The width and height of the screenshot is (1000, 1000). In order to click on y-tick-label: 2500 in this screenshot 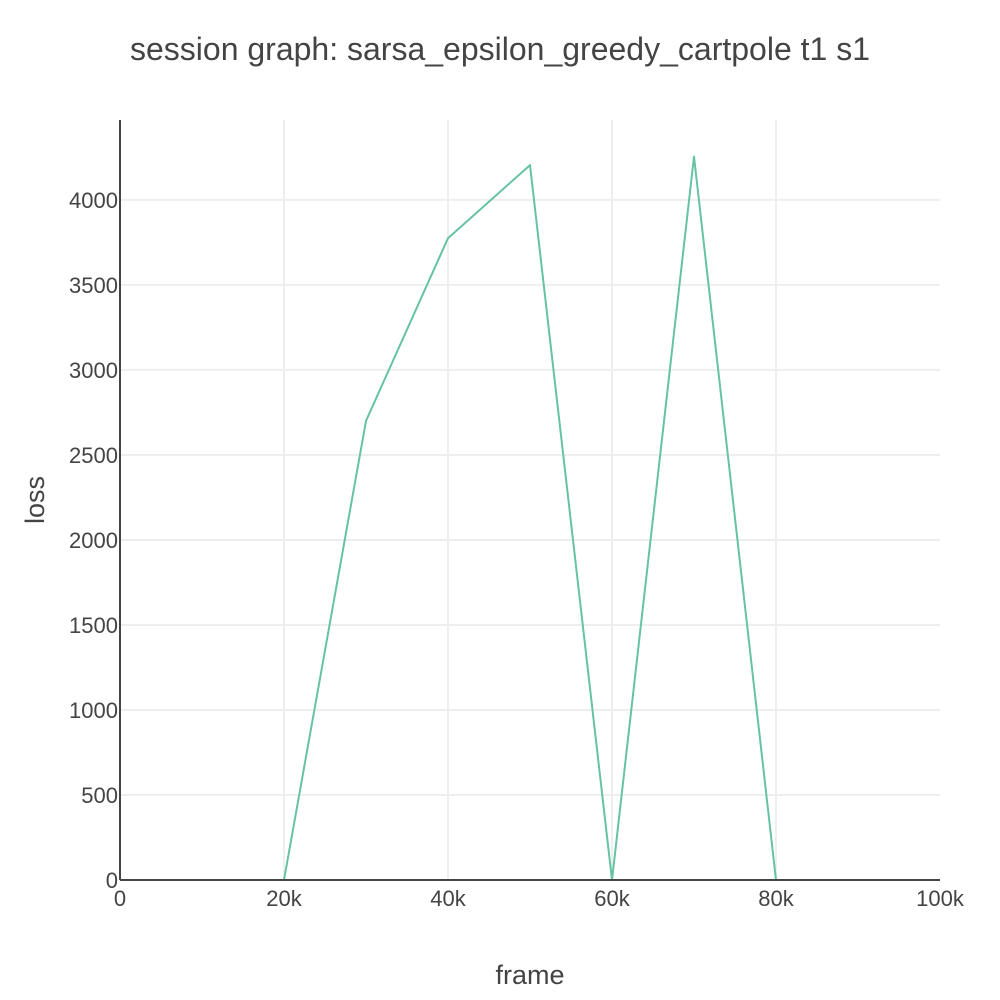, I will do `click(93, 455)`.